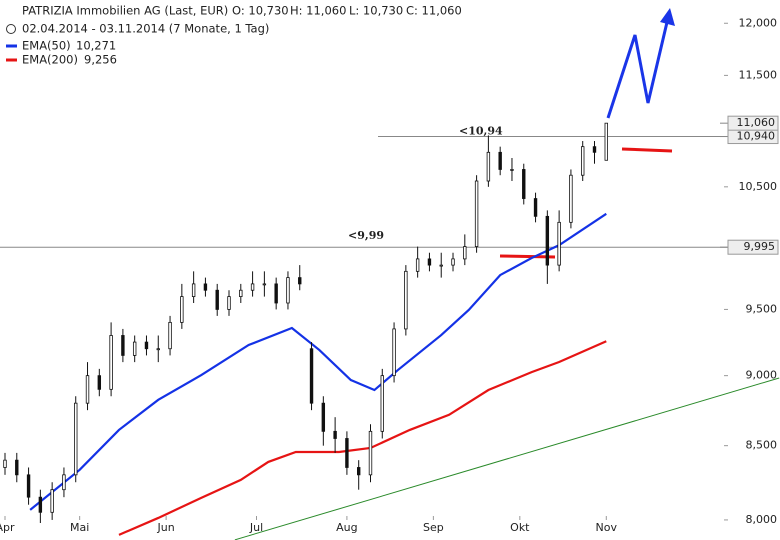 This screenshot has height=540, width=780. I want to click on y-tick-label: 10,500, so click(758, 186).